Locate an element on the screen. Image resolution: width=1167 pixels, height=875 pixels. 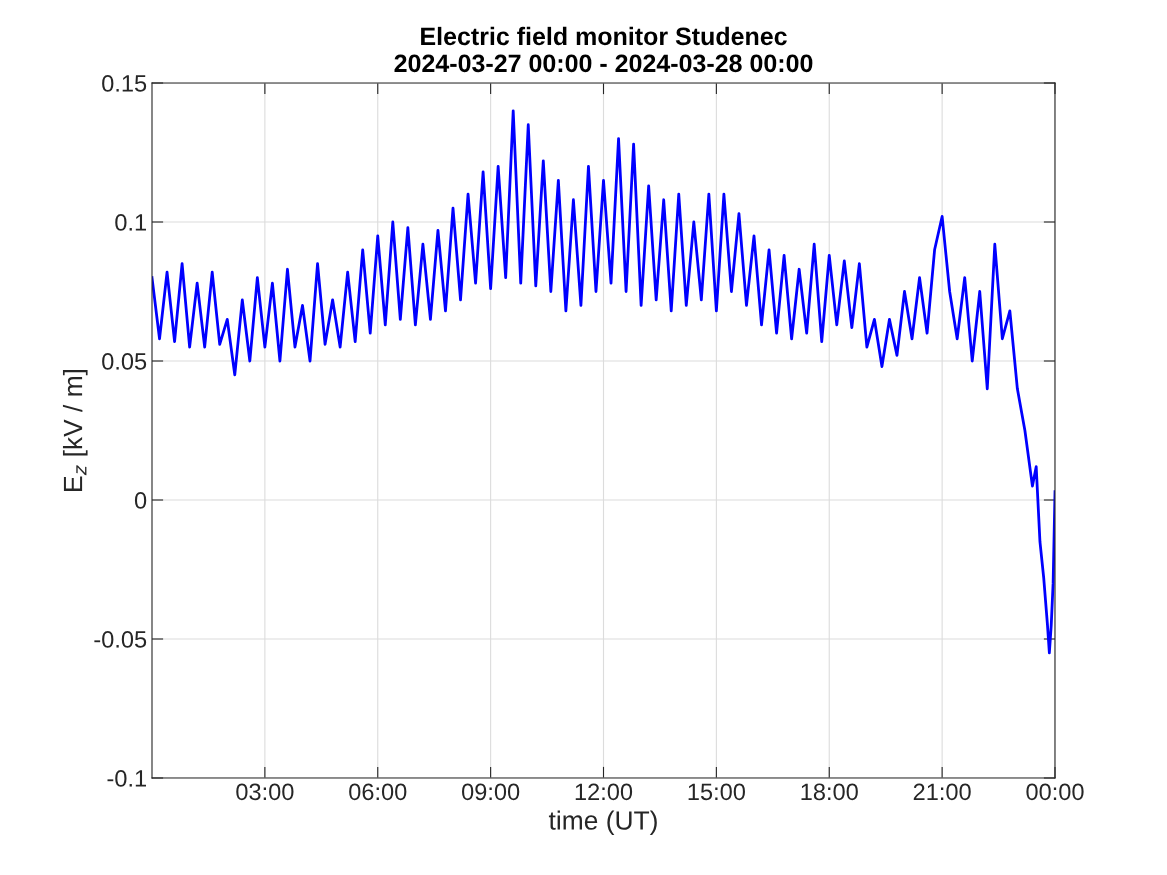
x-tick-label: 12:00 is located at coordinates (604, 792).